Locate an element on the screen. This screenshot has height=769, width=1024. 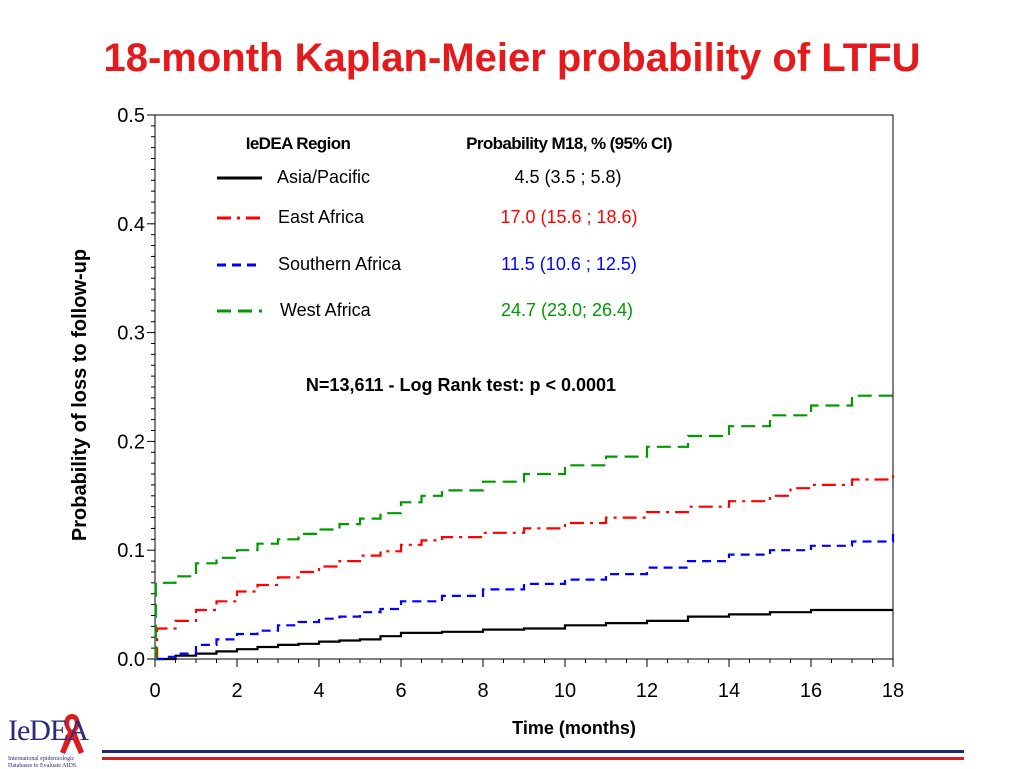
footer-rule-red is located at coordinates (533, 758).